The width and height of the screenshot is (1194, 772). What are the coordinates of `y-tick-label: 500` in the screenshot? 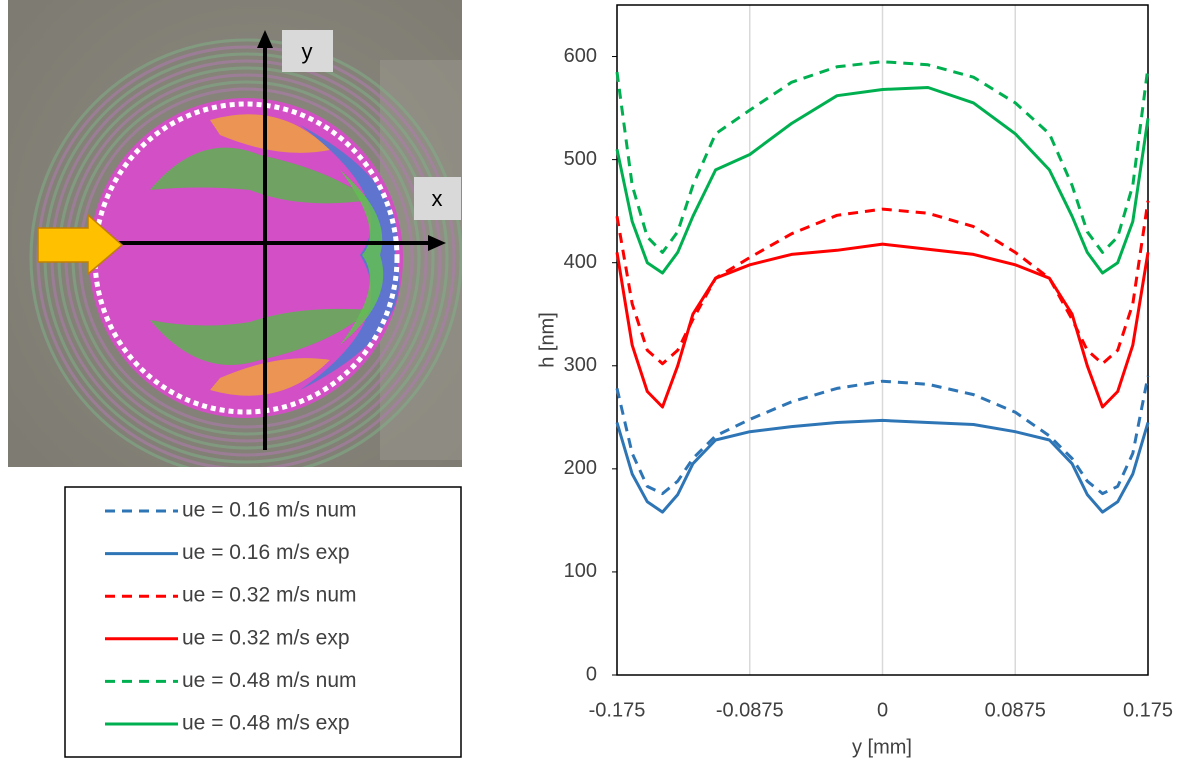 It's located at (580, 159).